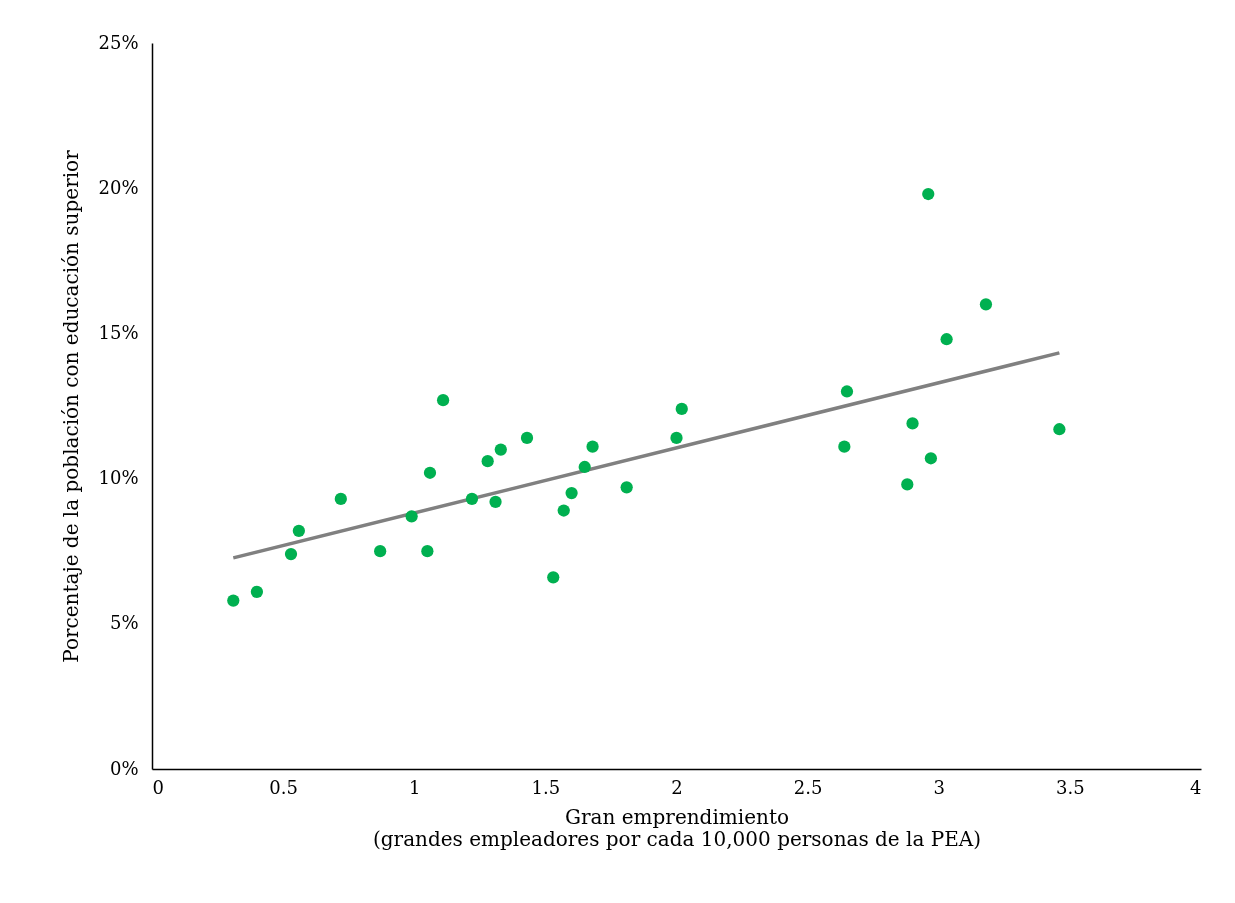  What do you see at coordinates (118, 478) in the screenshot?
I see `y-tick-label: 10%` at bounding box center [118, 478].